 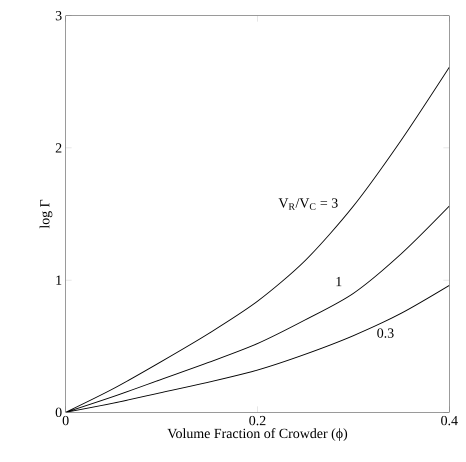 I want to click on series-label: 0.3, so click(x=385, y=333).